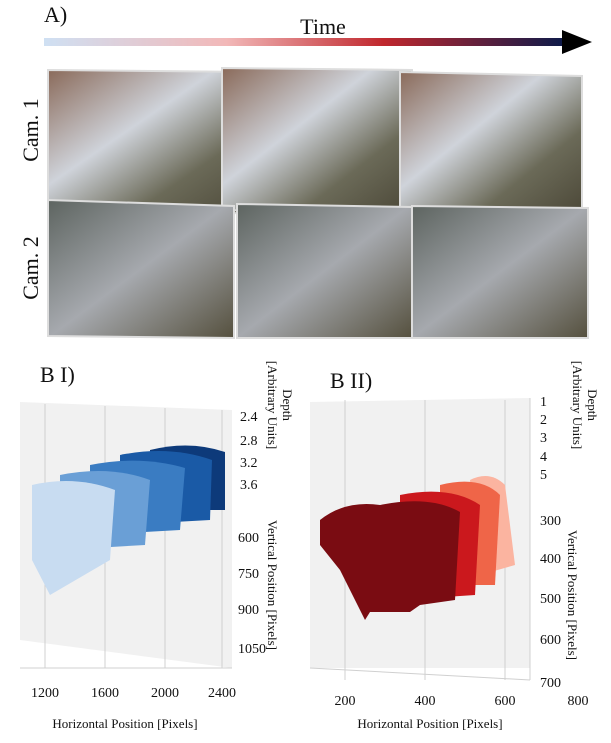 The height and width of the screenshot is (743, 611). Describe the element at coordinates (252, 649) in the screenshot. I see `vertical-tick-label: 1050` at that location.